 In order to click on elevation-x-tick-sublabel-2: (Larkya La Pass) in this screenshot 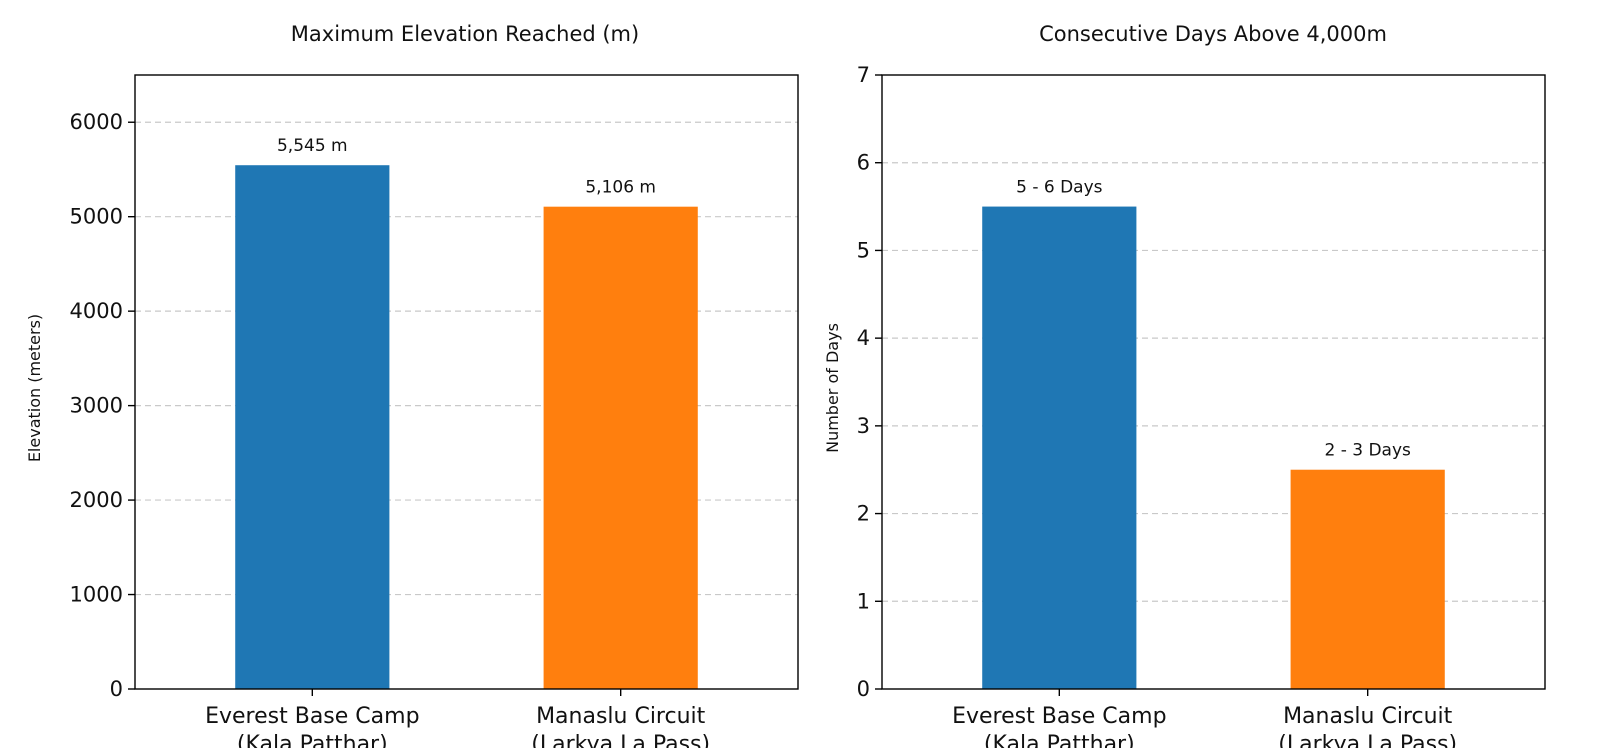, I will do `click(620, 740)`.